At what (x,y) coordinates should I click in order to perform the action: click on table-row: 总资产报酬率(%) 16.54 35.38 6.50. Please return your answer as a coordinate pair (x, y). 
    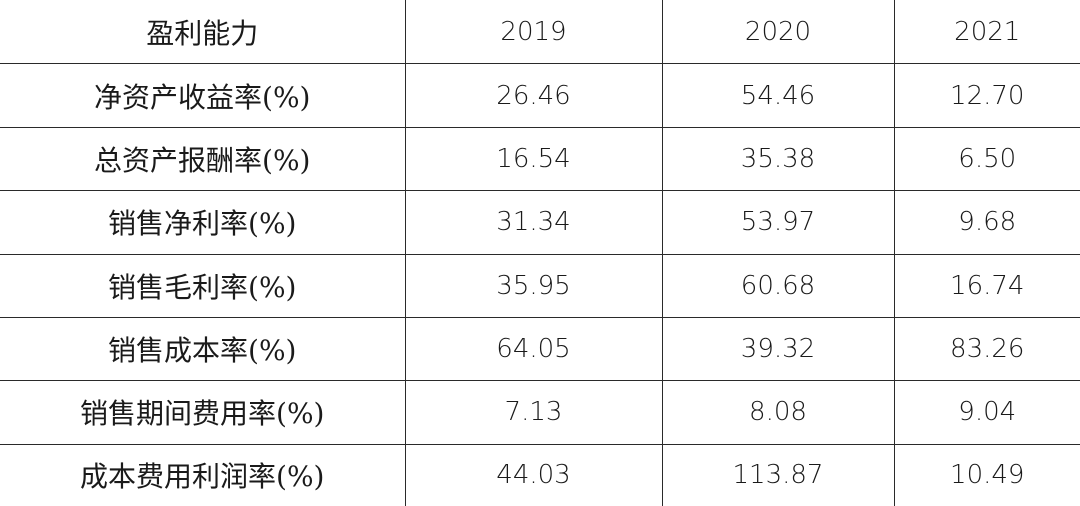
    Looking at the image, I should click on (540, 159).